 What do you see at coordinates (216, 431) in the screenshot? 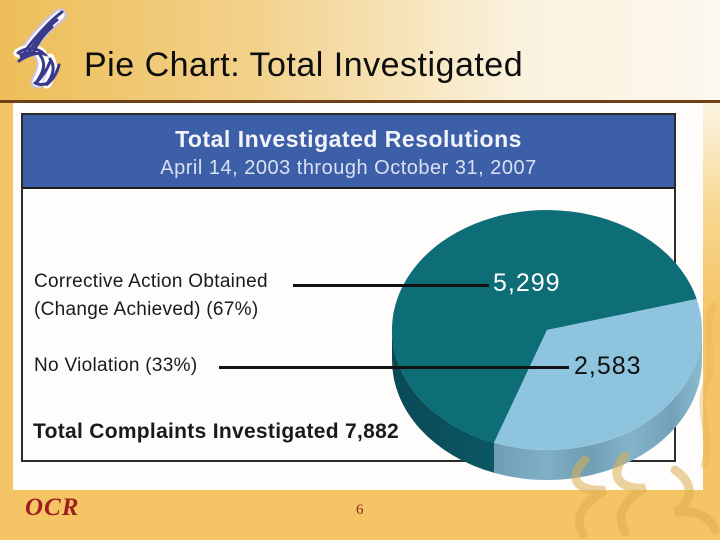
I see `label-total-complaints: Total Complaints Investigated 7,882` at bounding box center [216, 431].